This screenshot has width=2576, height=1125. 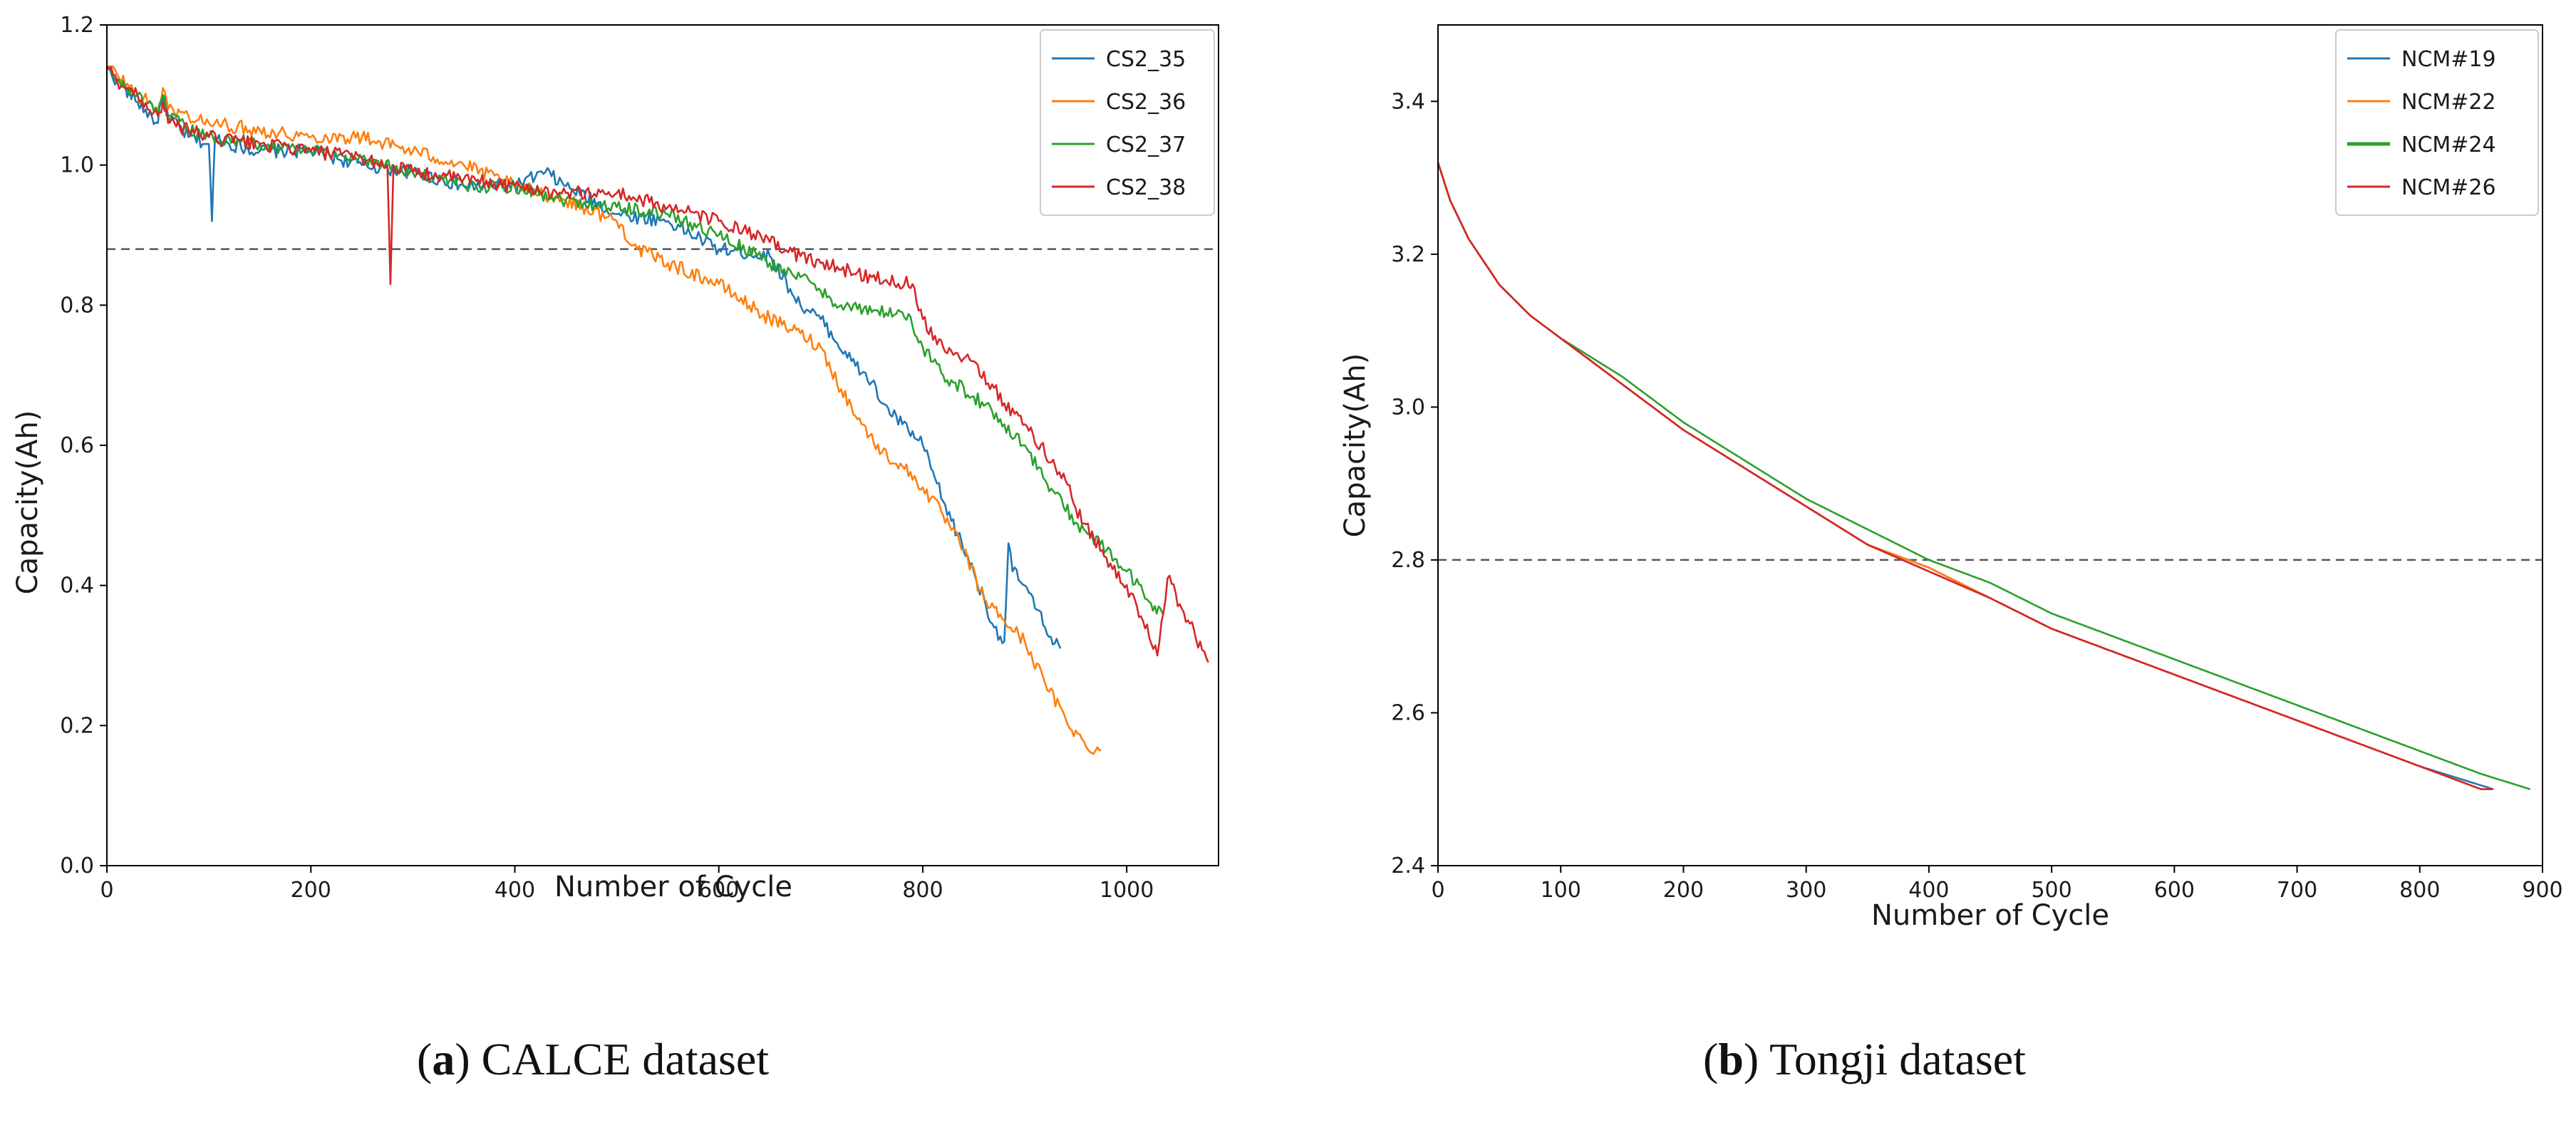 I want to click on y-tick-label: 2.4, so click(x=1408, y=866).